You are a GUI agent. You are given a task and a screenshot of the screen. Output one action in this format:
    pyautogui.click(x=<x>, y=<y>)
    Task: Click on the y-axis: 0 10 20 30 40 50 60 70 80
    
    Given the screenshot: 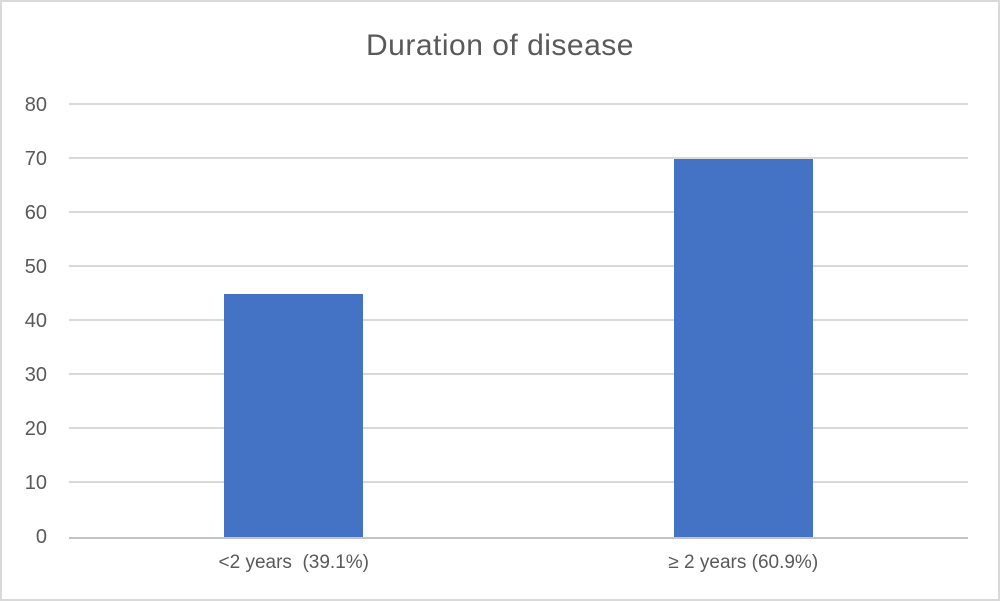 What is the action you would take?
    pyautogui.click(x=24, y=321)
    